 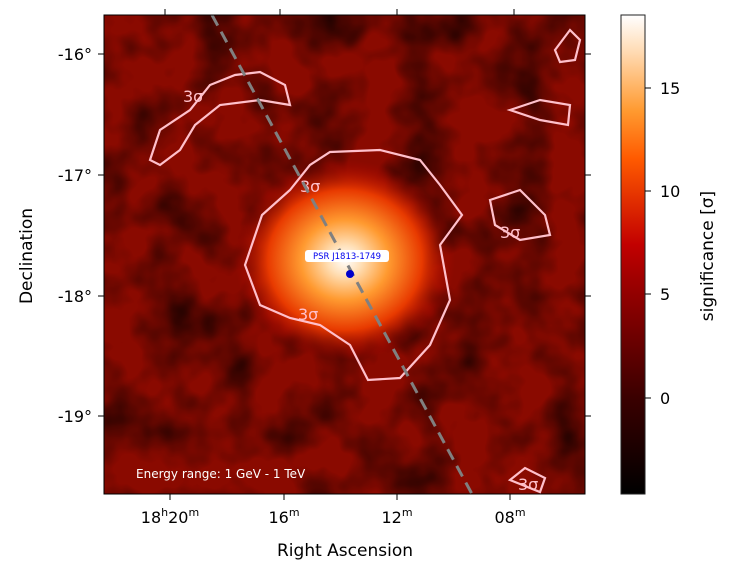 What do you see at coordinates (75, 416) in the screenshot?
I see `y-tick-label: -19°` at bounding box center [75, 416].